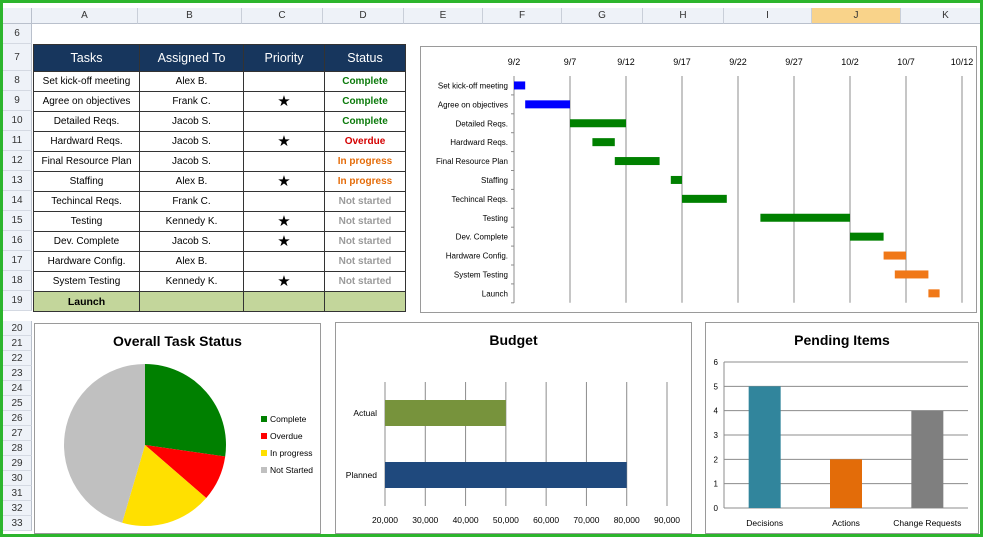 The width and height of the screenshot is (983, 537). Describe the element at coordinates (86, 241) in the screenshot. I see `task-name-cell: Dev. Complete` at that location.